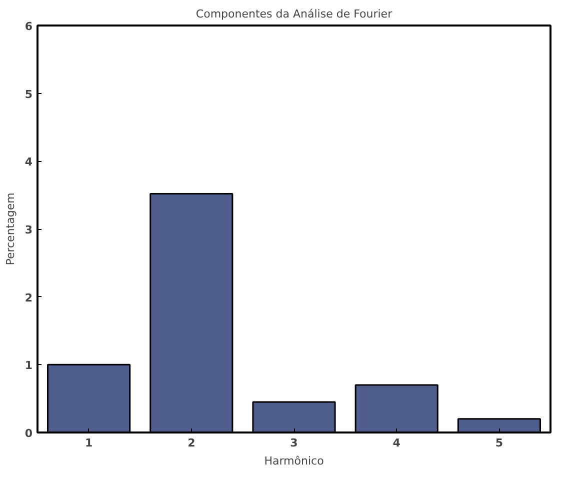 This screenshot has height=481, width=568. I want to click on x-axis-title: Harmônico, so click(294, 461).